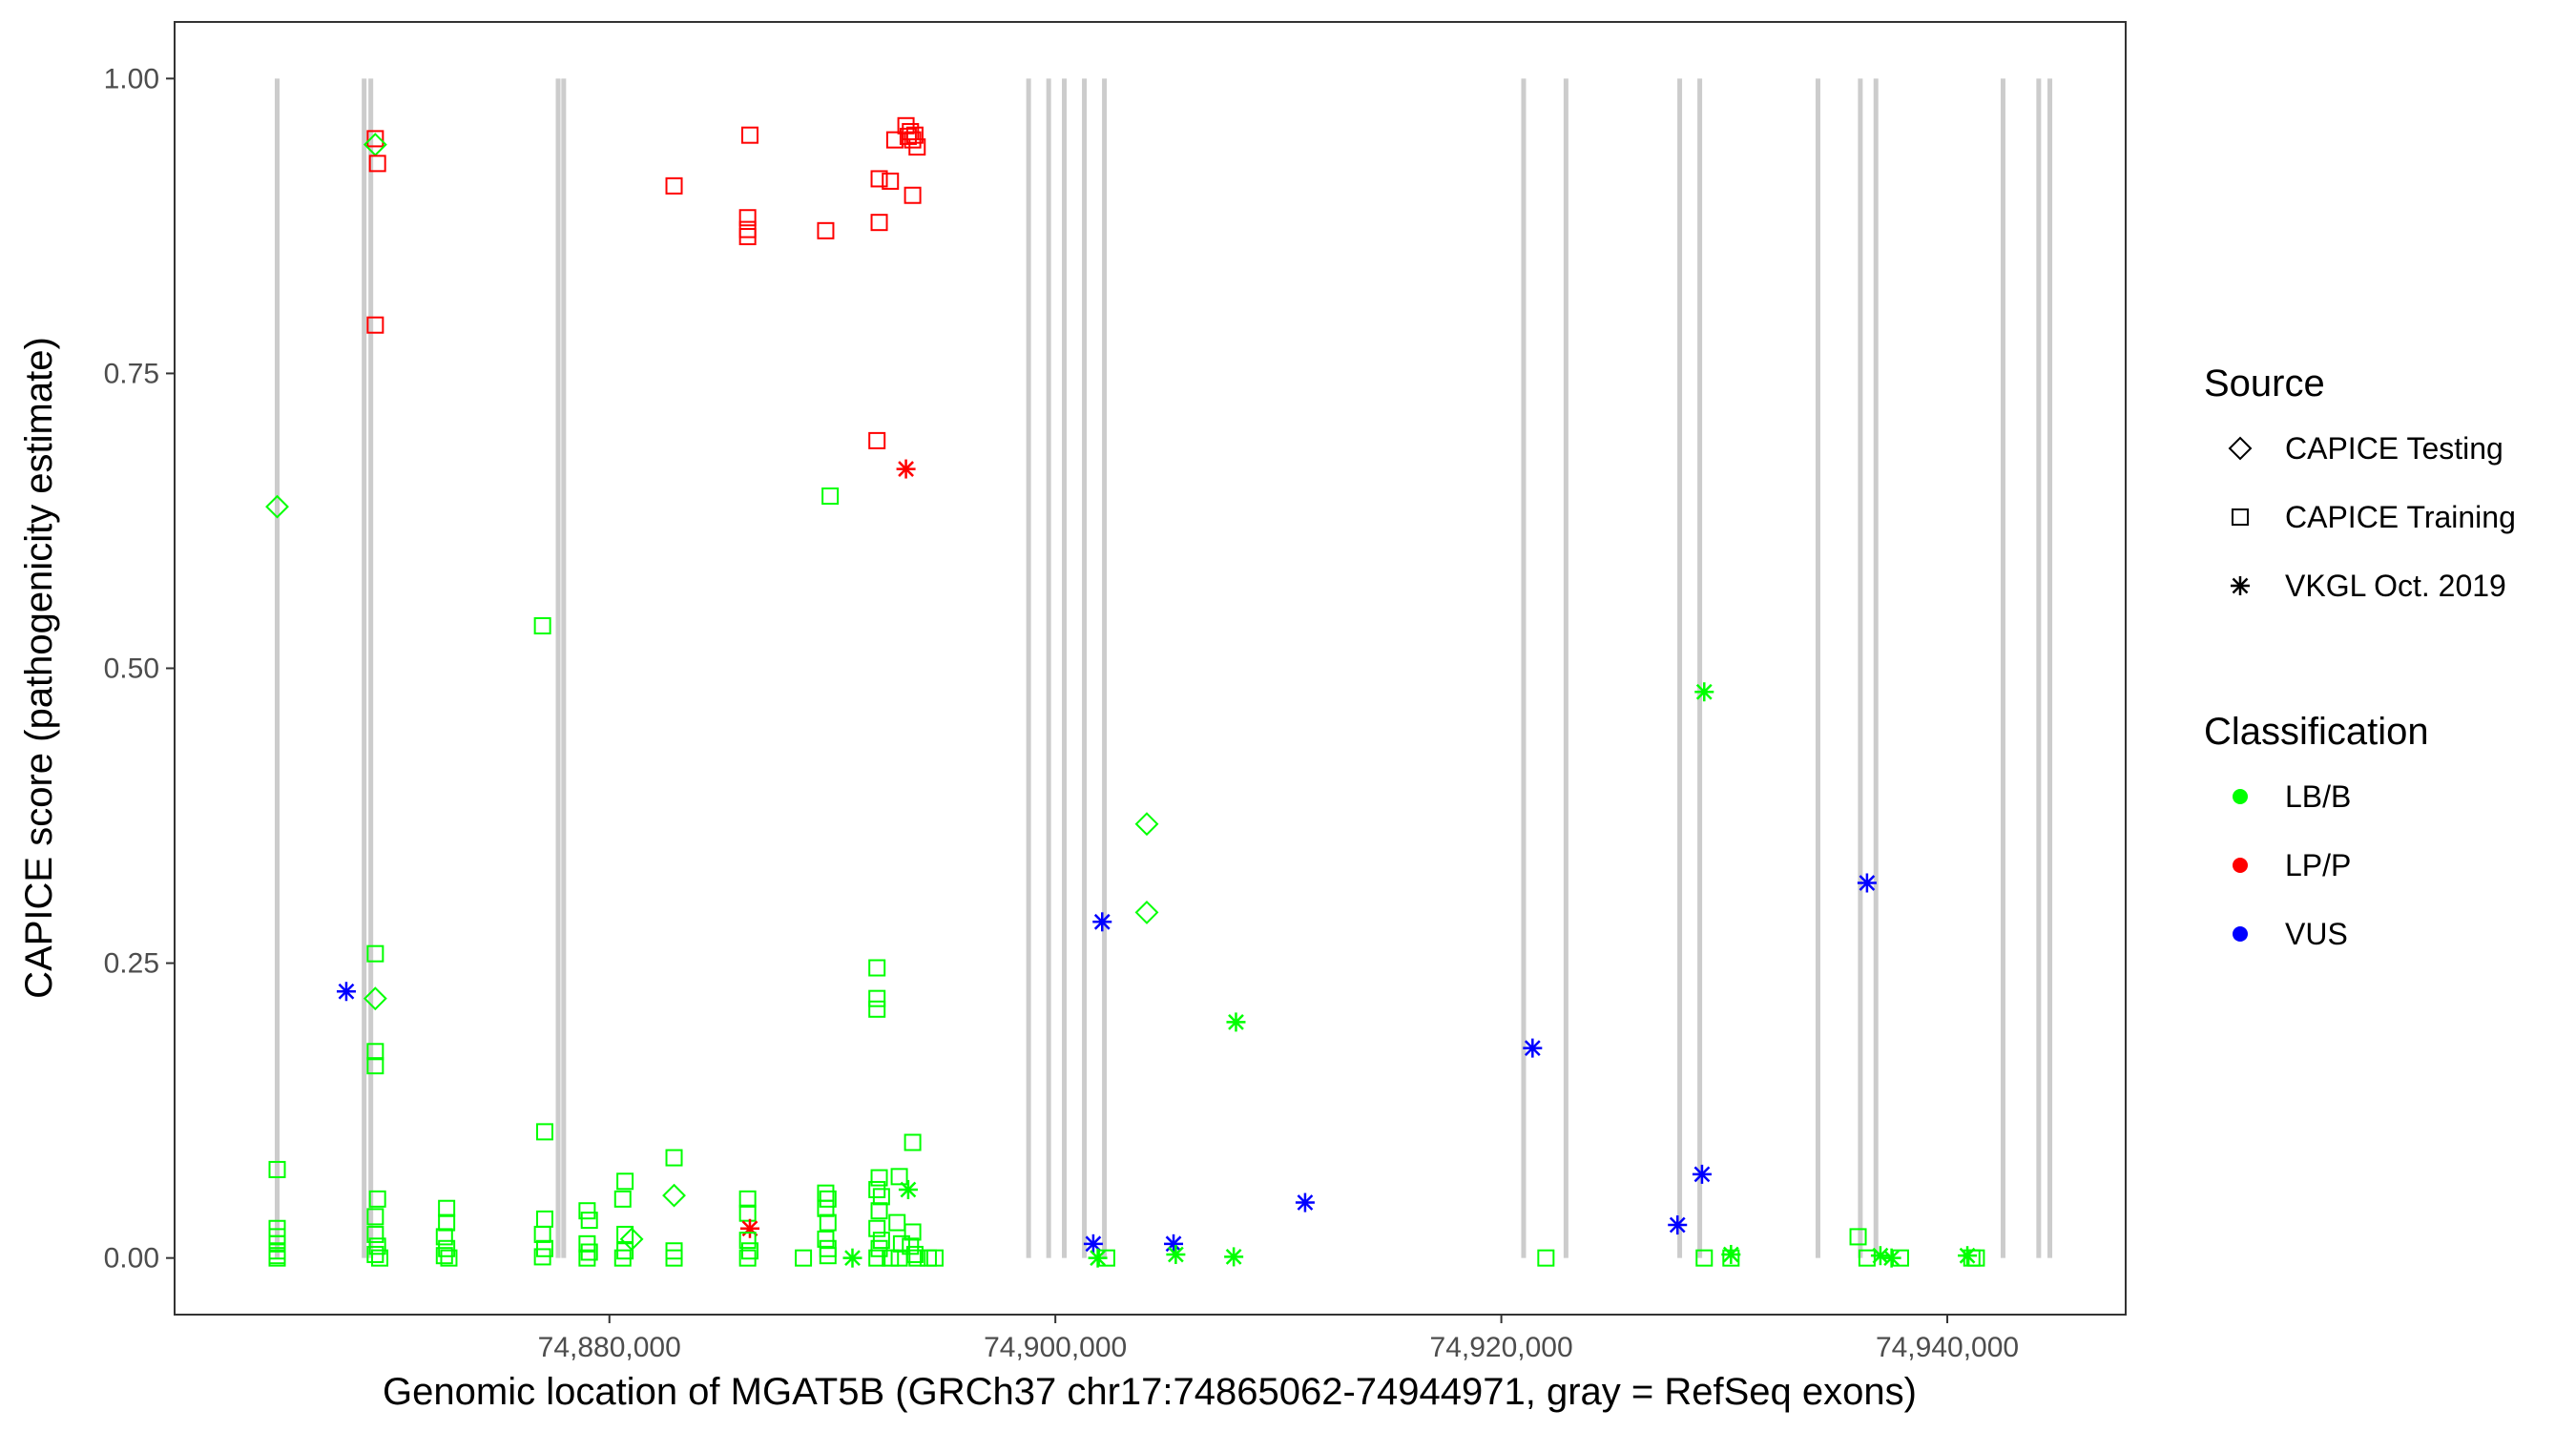  Describe the element at coordinates (1055, 1347) in the screenshot. I see `x-tick-label: 74,900,000` at that location.